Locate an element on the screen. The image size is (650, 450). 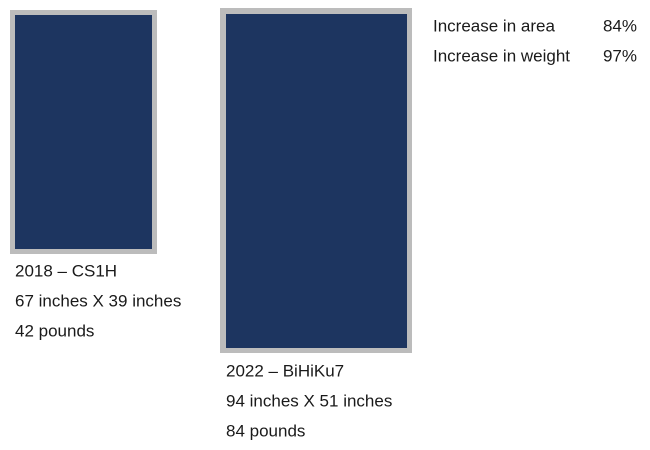
panel-dimensions: 94 inches X 51 inches is located at coordinates (309, 400).